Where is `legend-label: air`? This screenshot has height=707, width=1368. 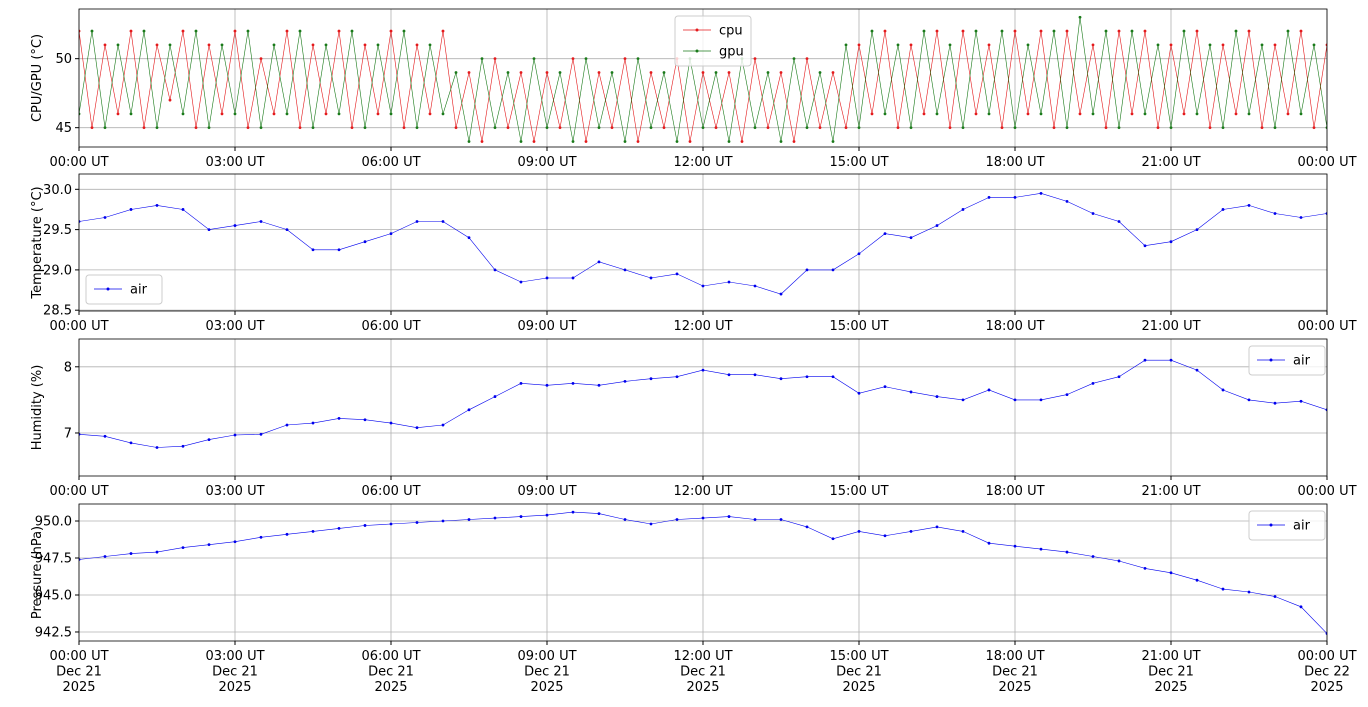 legend-label: air is located at coordinates (1302, 361).